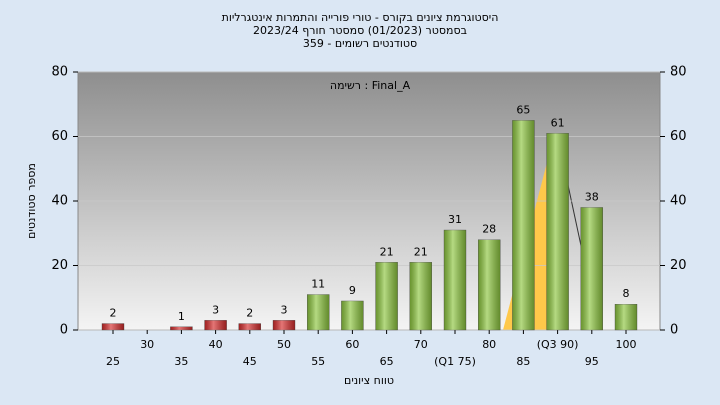 Image resolution: width=720 pixels, height=405 pixels. I want to click on x-tick-label: 40, so click(216, 344).